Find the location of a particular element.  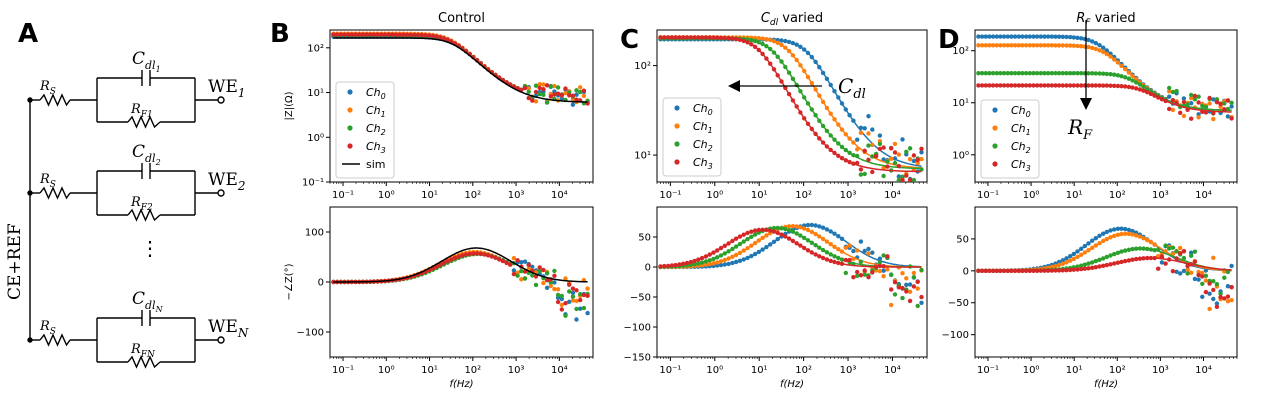

legend-label-ch2: Ch2 is located at coordinates (1021, 147).